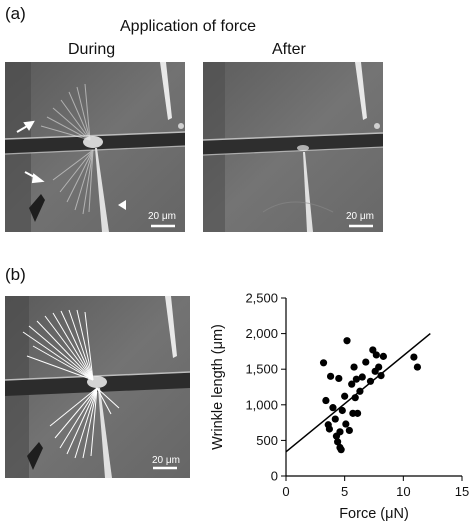 Image resolution: width=474 pixels, height=526 pixels. Describe the element at coordinates (188, 26) in the screenshot. I see `section-title: Application of force` at that location.